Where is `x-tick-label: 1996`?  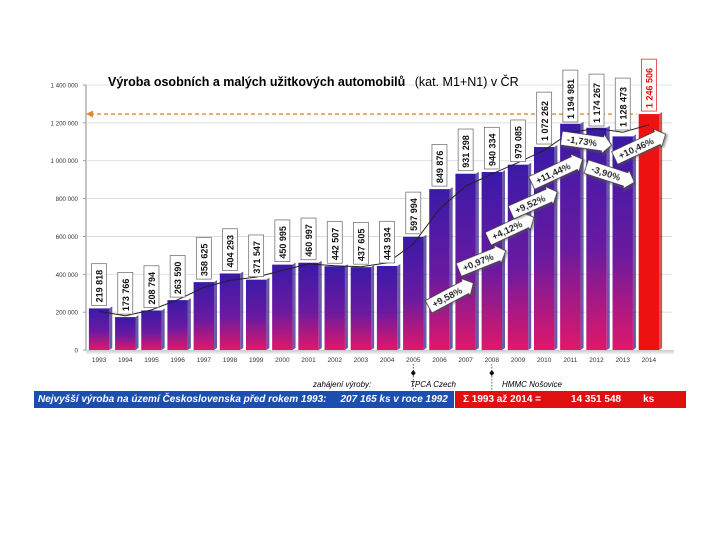 x-tick-label: 1996 is located at coordinates (177, 360).